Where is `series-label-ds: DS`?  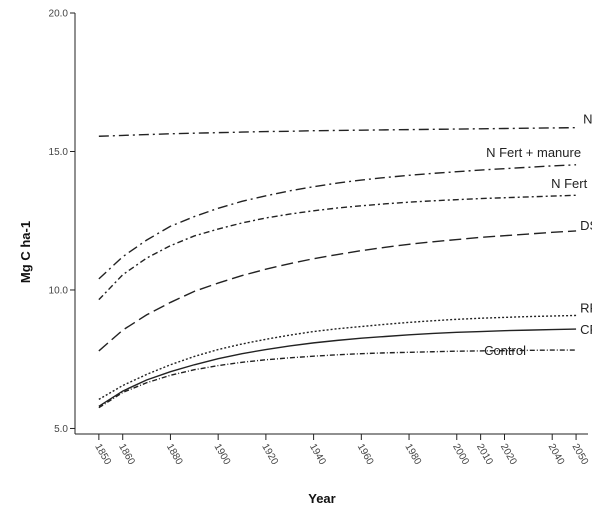 series-label-ds: DS is located at coordinates (586, 225).